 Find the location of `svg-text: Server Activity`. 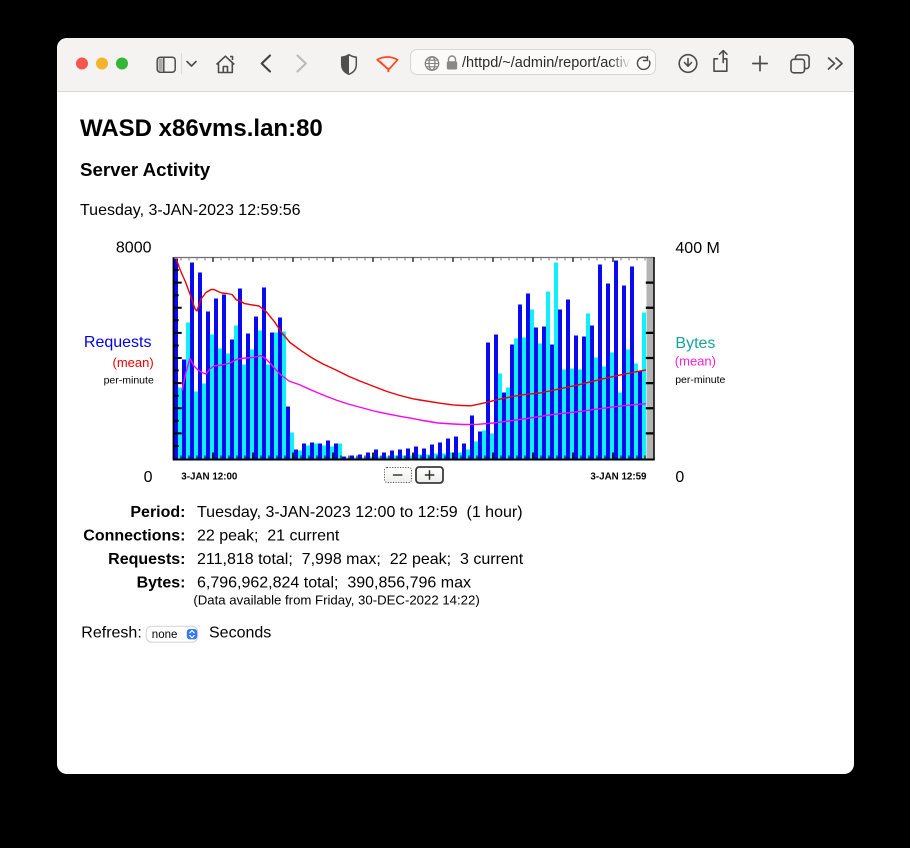

svg-text: Server Activity is located at coordinates (145, 169).